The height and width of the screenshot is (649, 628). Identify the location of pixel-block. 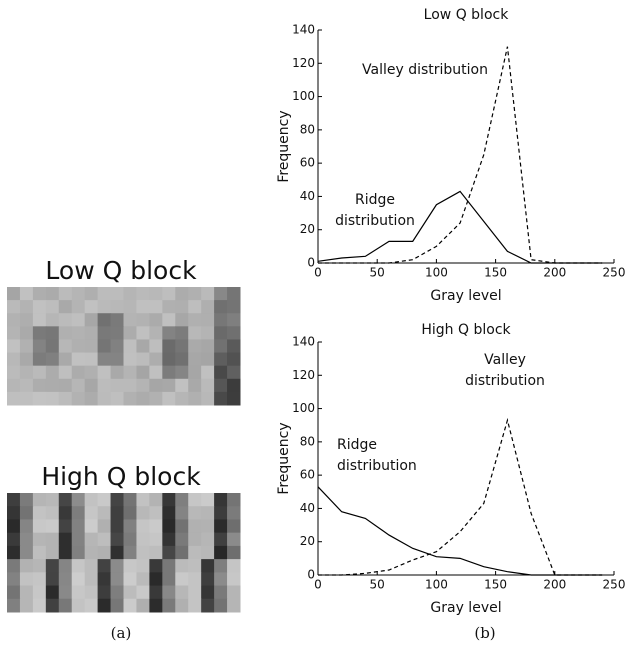
(124, 346).